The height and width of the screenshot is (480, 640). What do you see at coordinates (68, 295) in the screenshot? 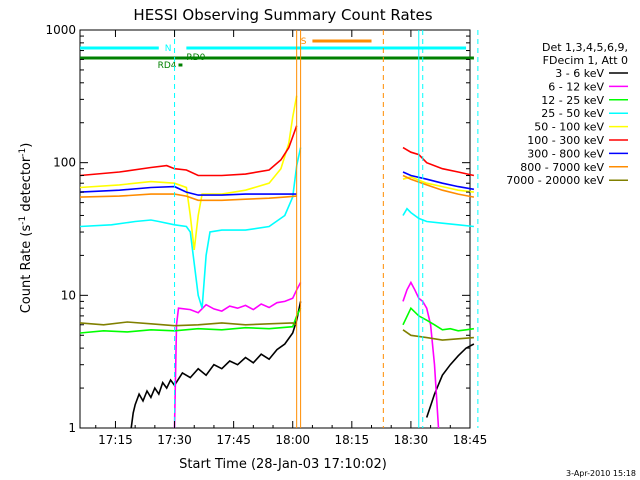
I see `y-tick-label-1: 10` at bounding box center [68, 295].